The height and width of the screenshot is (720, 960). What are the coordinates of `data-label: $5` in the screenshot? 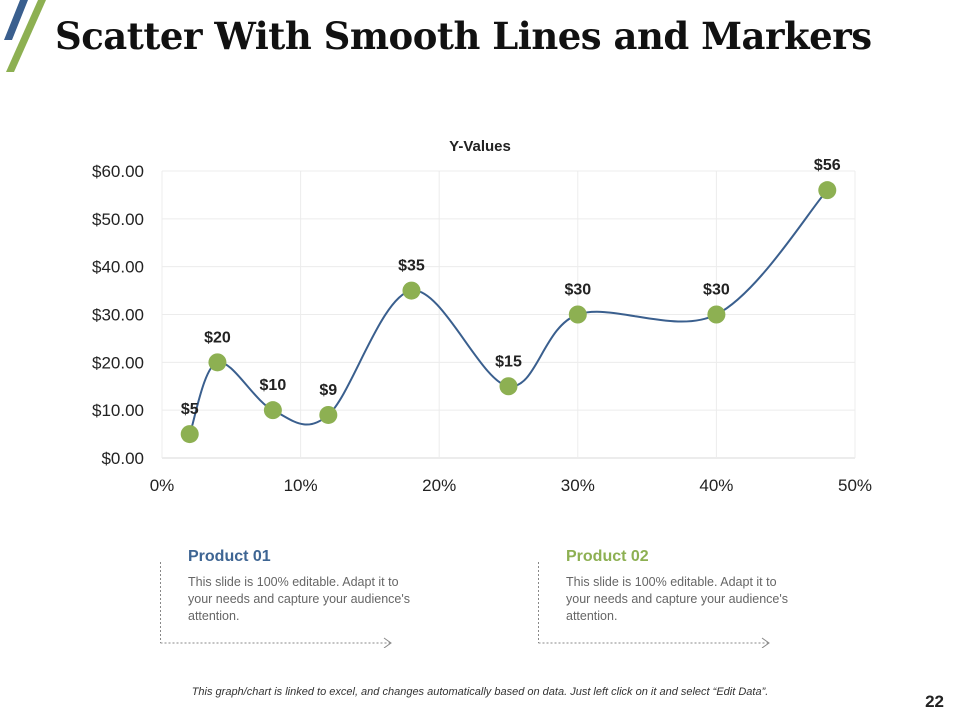 It's located at (190, 409).